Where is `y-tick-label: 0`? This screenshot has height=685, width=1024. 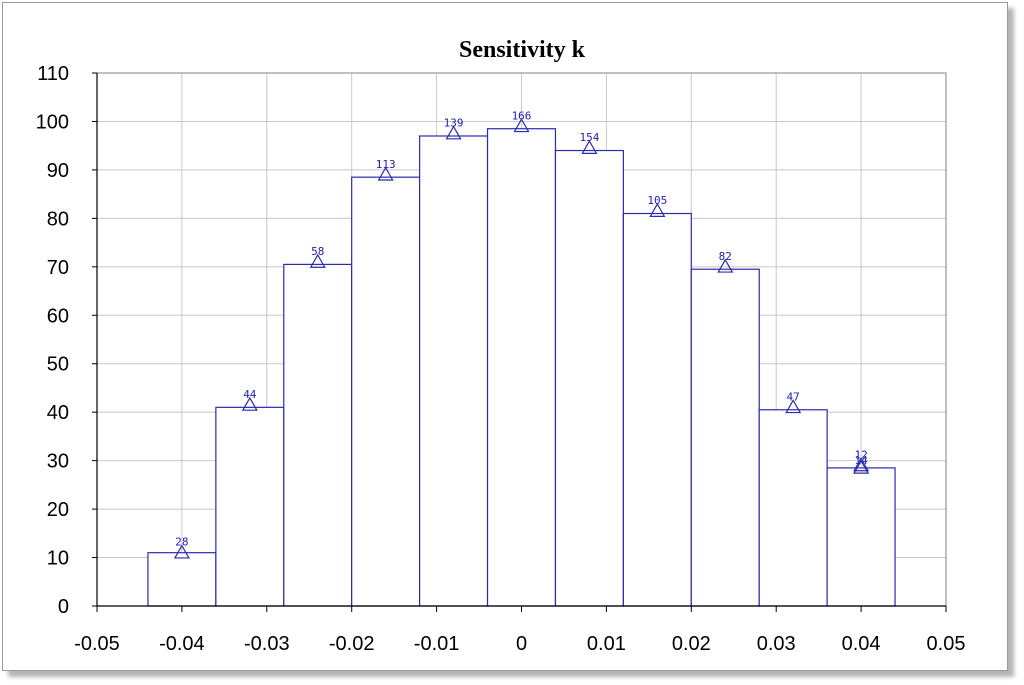 y-tick-label: 0 is located at coordinates (63, 607).